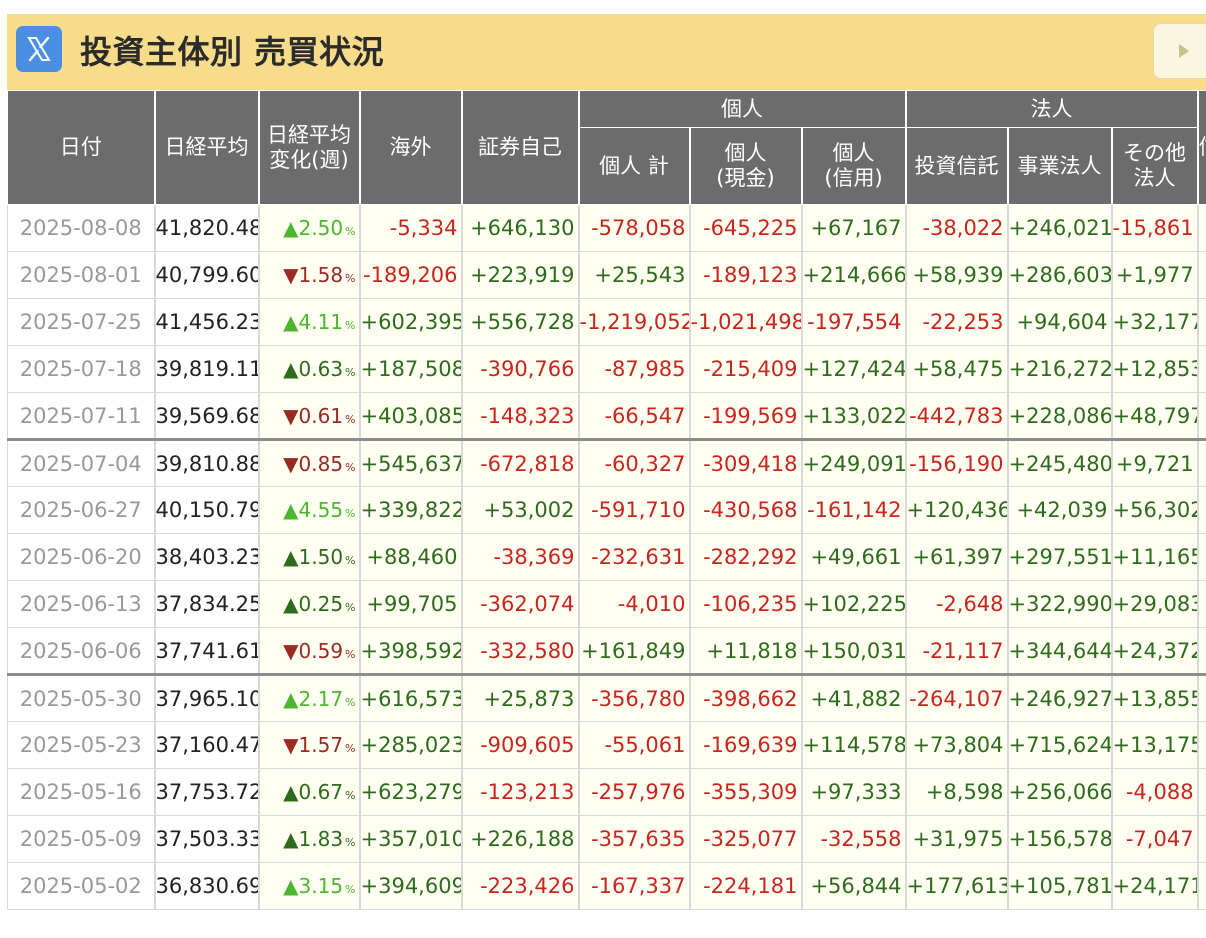 The image size is (1206, 938). Describe the element at coordinates (957, 697) in the screenshot. I see `cell-investment-trust: -264,107` at that location.